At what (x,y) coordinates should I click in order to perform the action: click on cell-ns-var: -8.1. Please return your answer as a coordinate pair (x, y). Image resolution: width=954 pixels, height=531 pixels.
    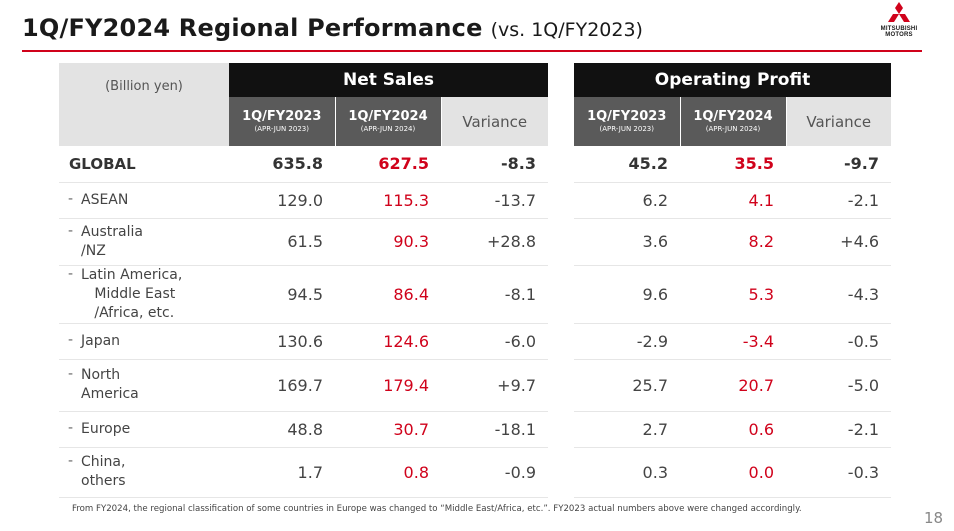
    Looking at the image, I should click on (495, 294).